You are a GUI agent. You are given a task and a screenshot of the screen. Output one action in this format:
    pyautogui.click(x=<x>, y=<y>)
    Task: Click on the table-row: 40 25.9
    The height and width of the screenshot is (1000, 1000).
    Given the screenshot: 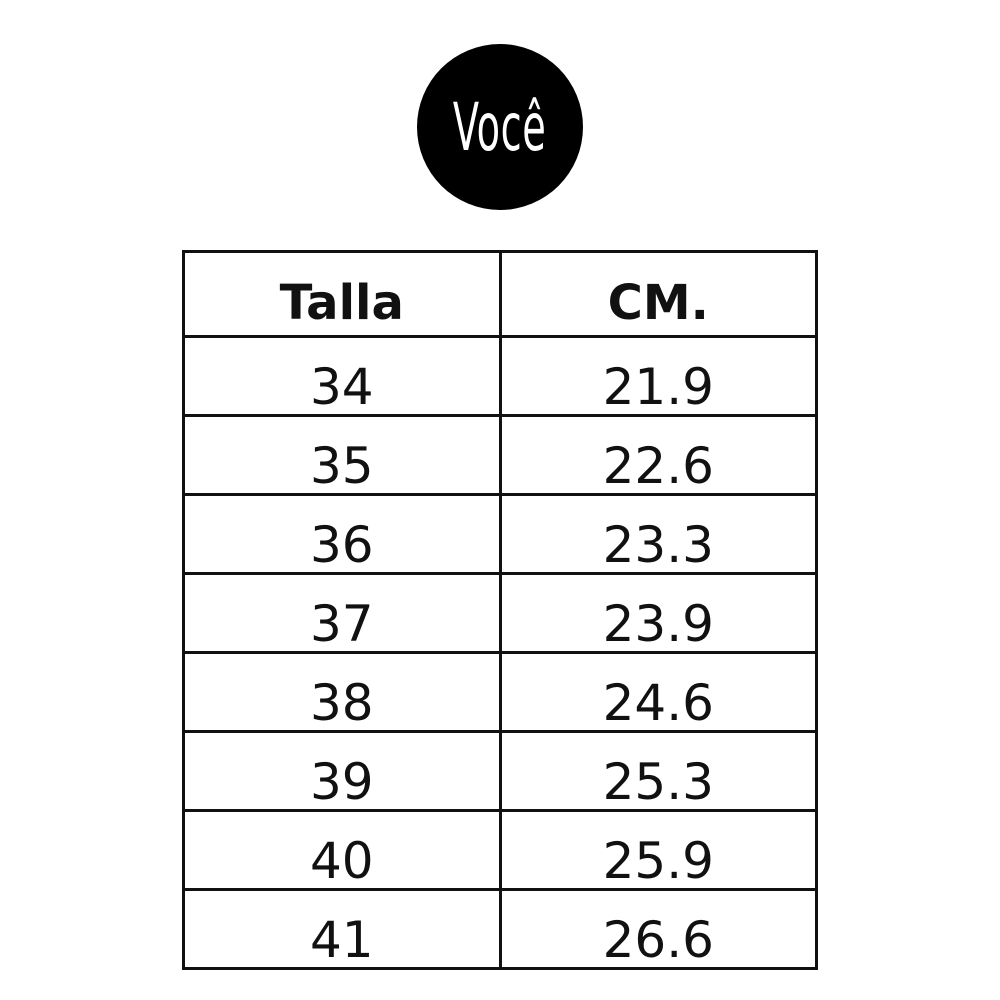 What is the action you would take?
    pyautogui.click(x=500, y=850)
    